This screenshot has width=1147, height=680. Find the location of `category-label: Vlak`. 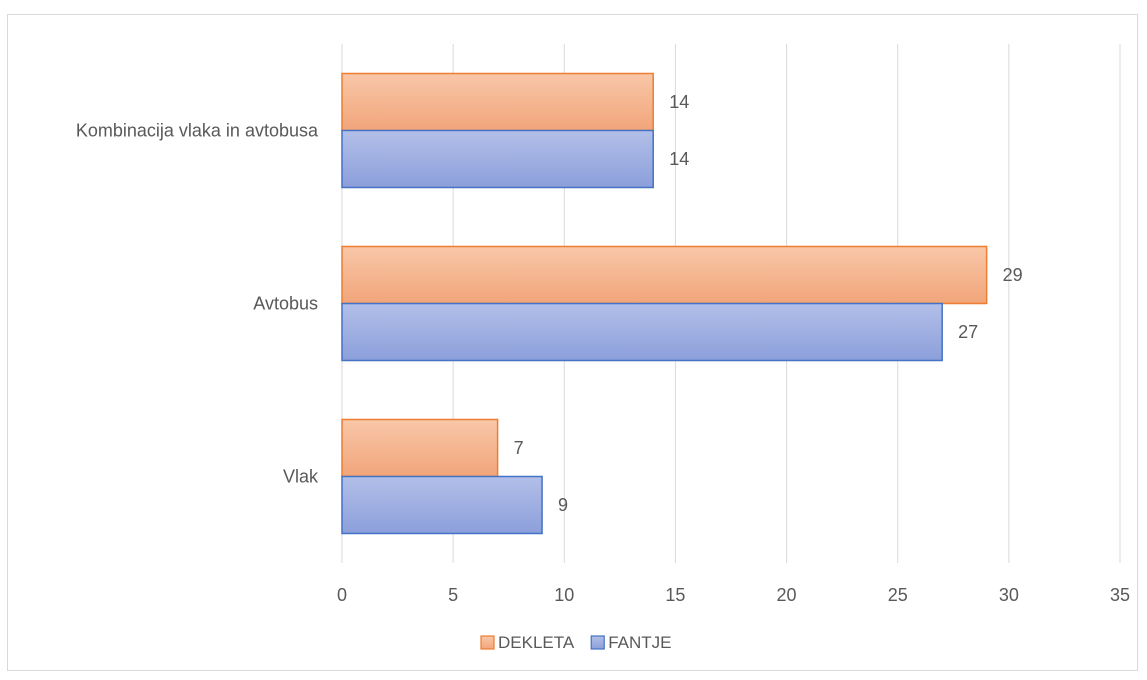

category-label: Vlak is located at coordinates (301, 477).